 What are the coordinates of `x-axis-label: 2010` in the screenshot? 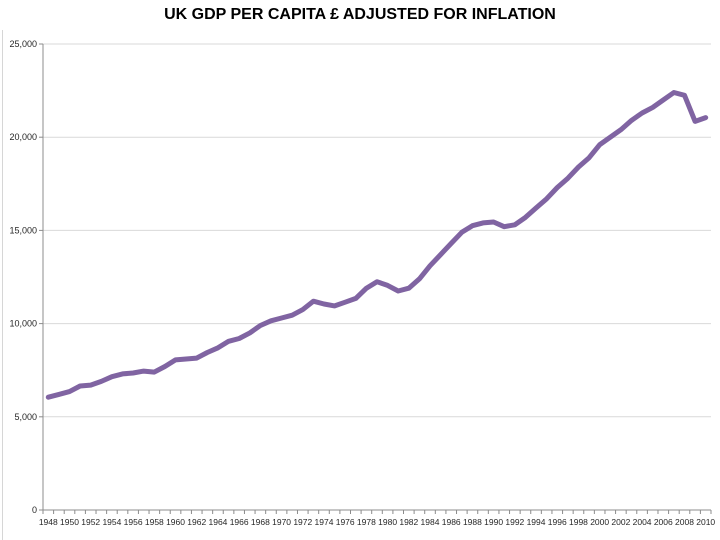 It's located at (705, 522).